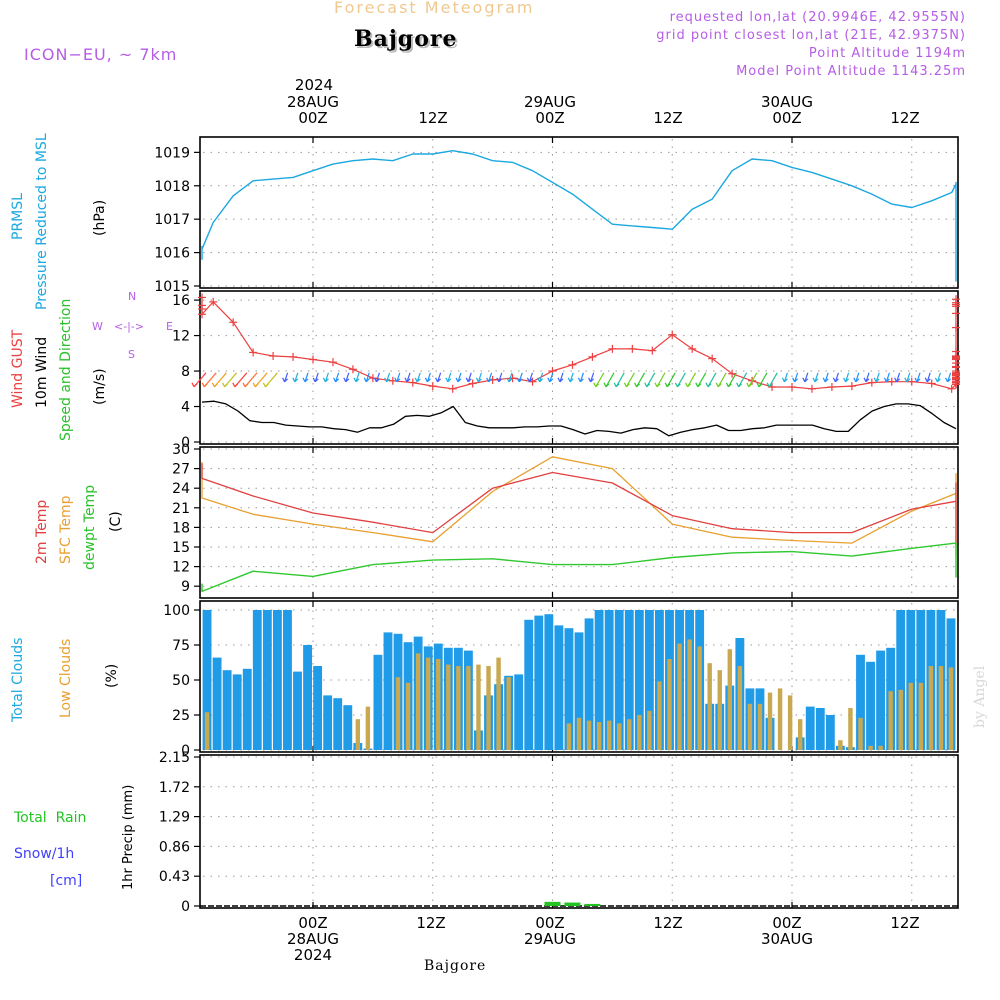 This screenshot has width=1000, height=1000. I want to click on wind-10m-line, so click(579, 418).